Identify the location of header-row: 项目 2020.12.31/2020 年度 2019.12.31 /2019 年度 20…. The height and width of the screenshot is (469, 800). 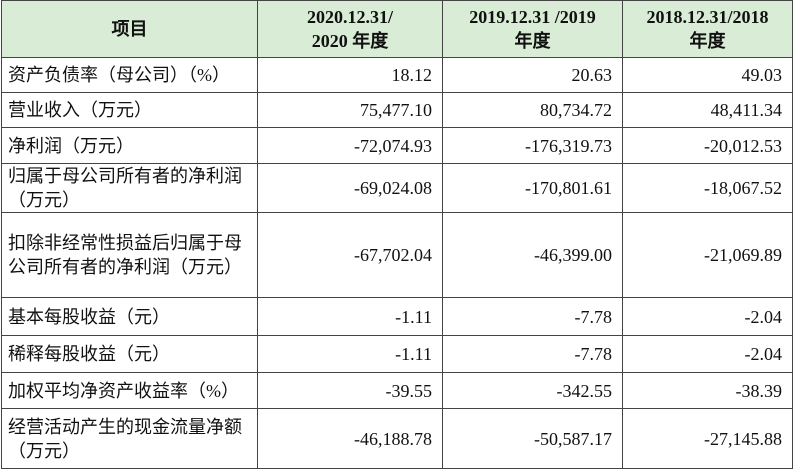
(397, 29).